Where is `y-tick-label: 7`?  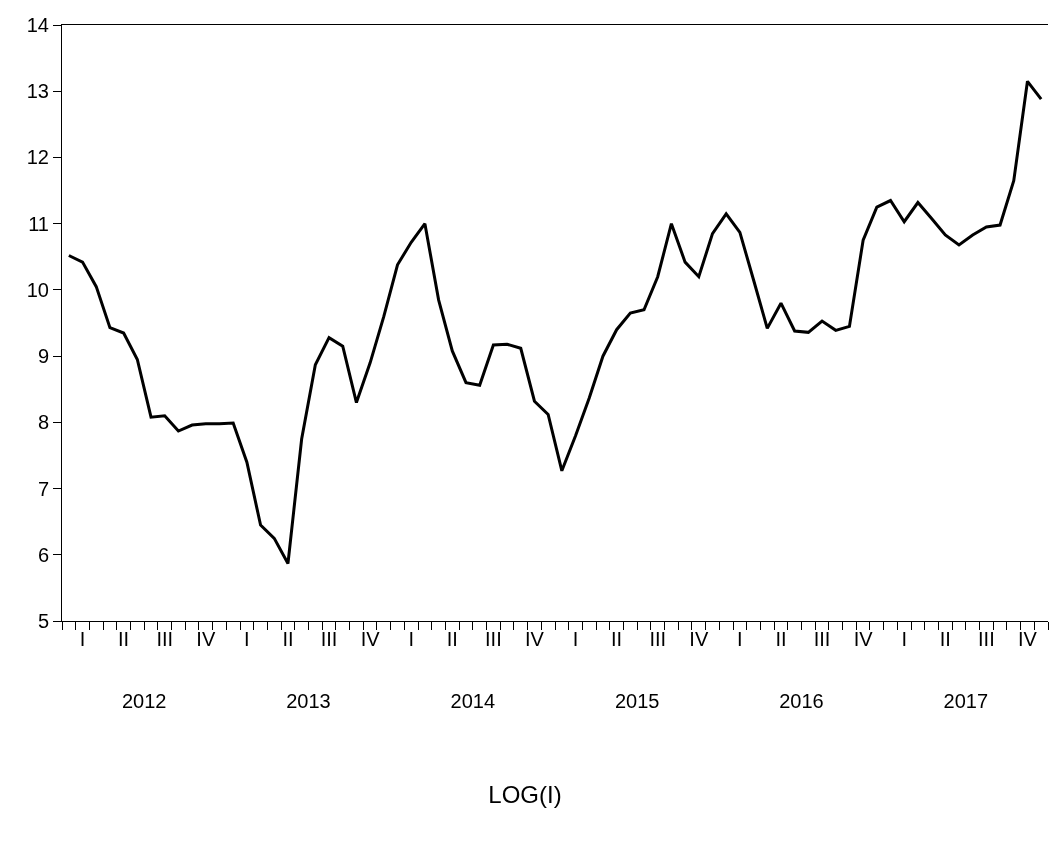
y-tick-label: 7 is located at coordinates (43, 488).